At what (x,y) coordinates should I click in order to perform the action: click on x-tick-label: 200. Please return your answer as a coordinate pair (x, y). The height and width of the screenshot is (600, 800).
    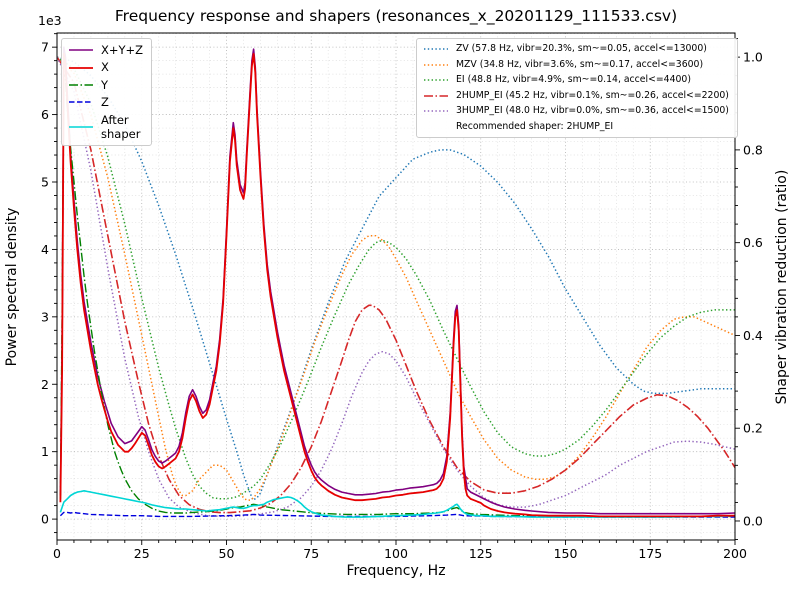
    Looking at the image, I should click on (735, 553).